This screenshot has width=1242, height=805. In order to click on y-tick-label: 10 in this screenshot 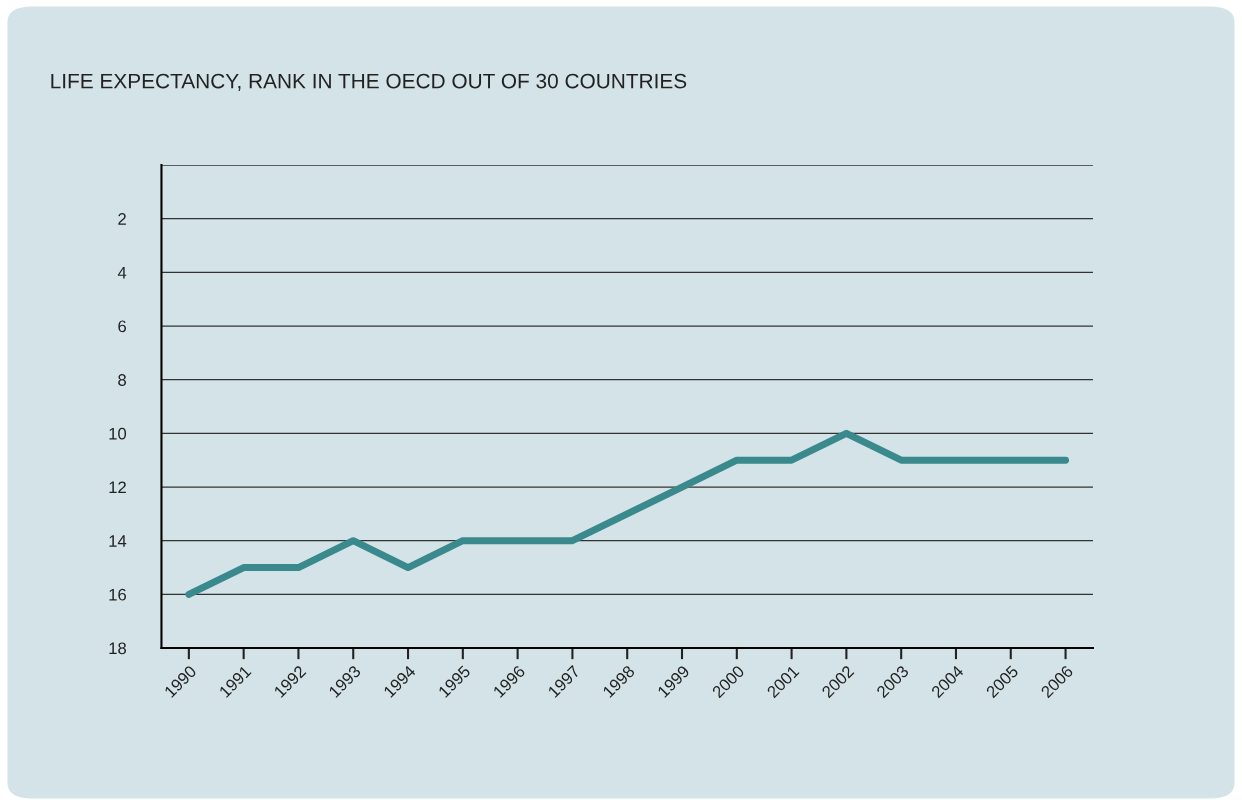, I will do `click(118, 433)`.